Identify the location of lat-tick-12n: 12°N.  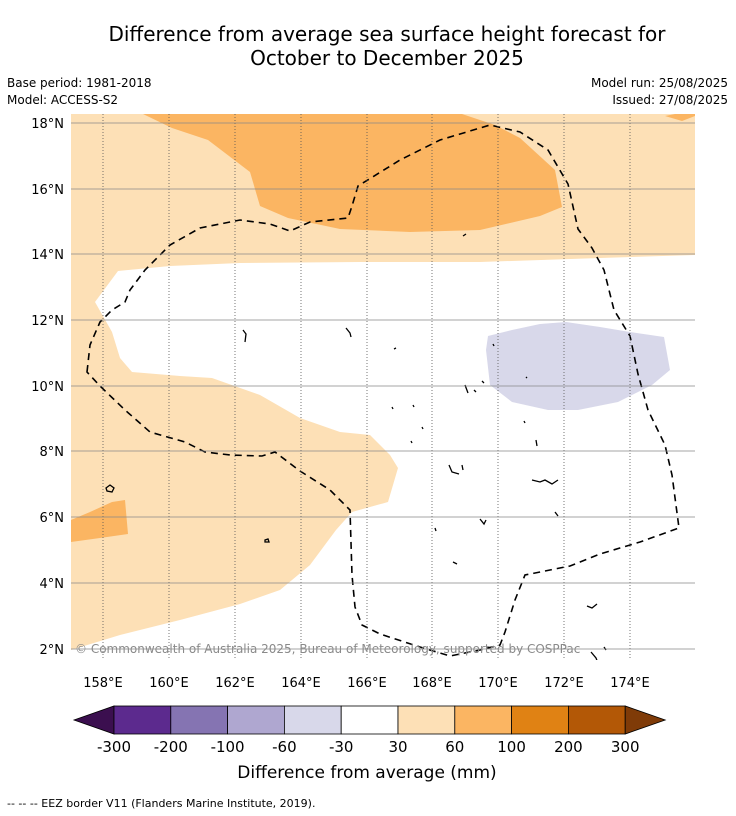
(47, 321).